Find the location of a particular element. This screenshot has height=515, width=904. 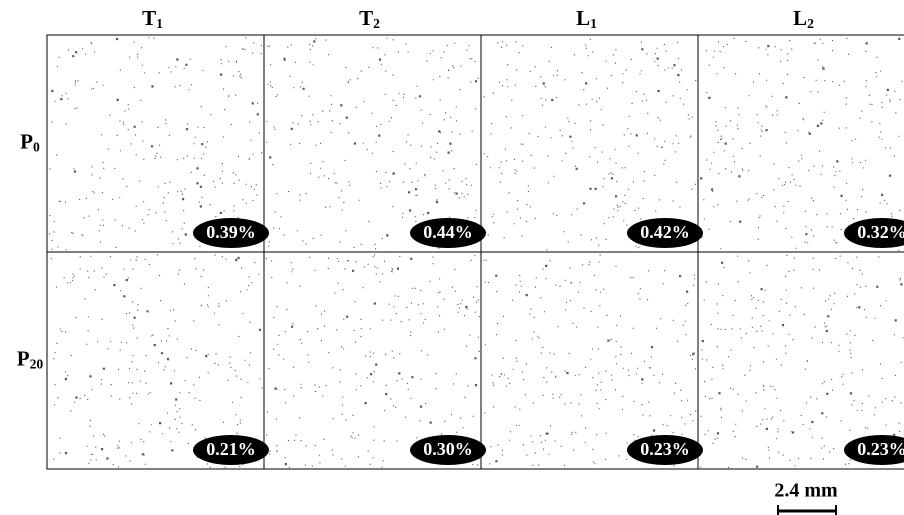

scale-bar: 2.4 mm is located at coordinates (806, 497).